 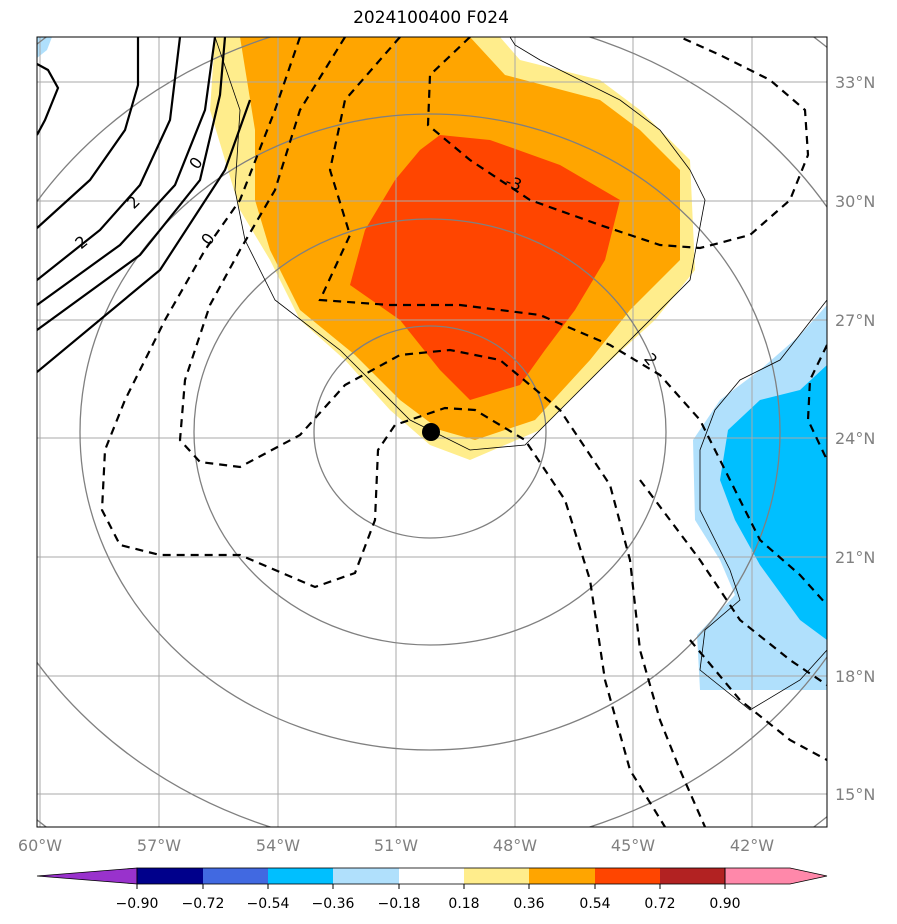 I want to click on colorbar-tick-label: 0.72, so click(x=659, y=904).